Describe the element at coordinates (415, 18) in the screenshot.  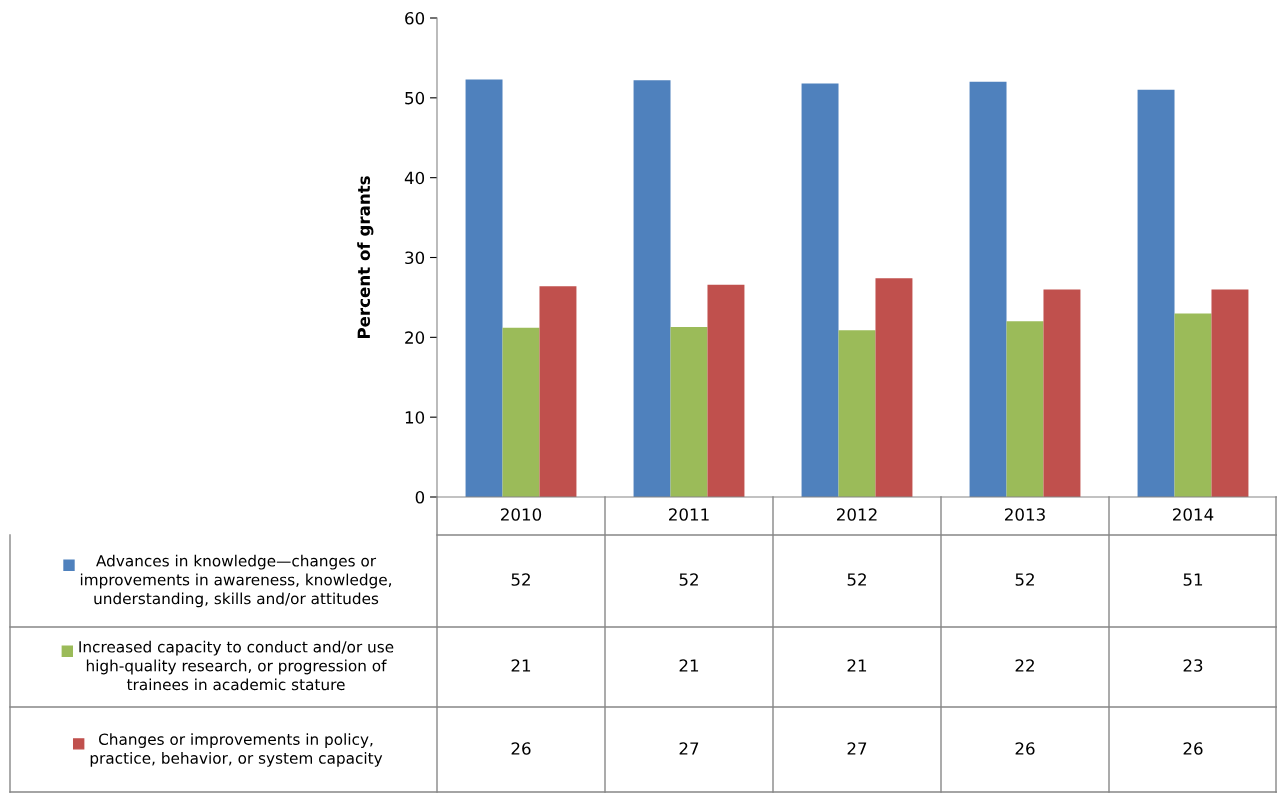
I see `y-tick-label: 60` at that location.